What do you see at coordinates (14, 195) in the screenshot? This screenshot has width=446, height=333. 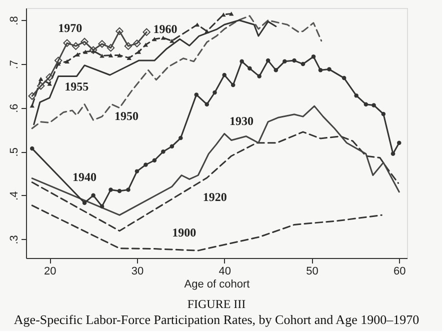 I see `y-tick-label: .4` at bounding box center [14, 195].